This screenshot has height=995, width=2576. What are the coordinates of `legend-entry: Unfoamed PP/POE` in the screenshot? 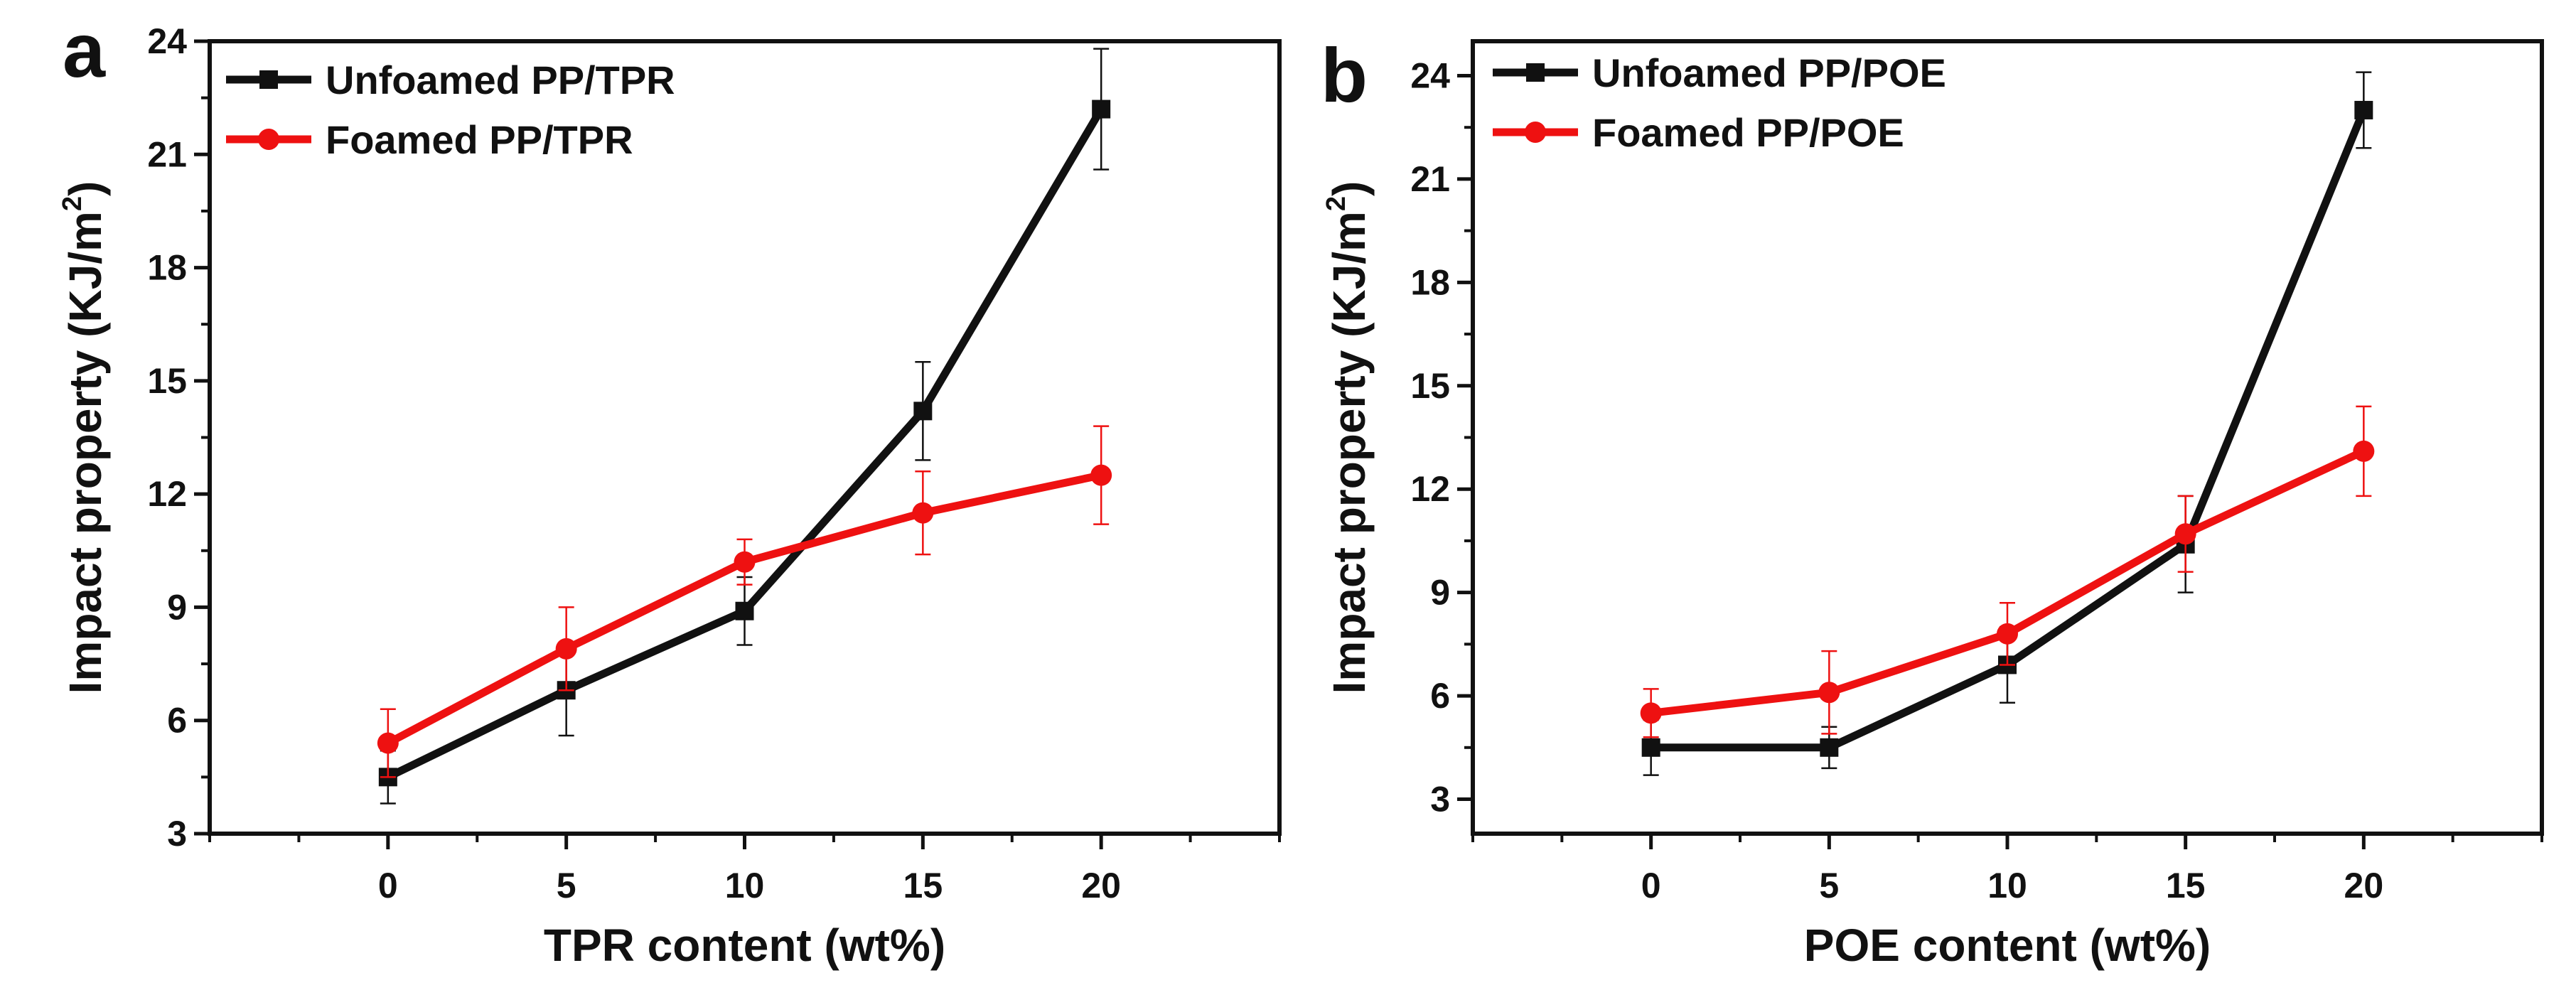 It's located at (1719, 73).